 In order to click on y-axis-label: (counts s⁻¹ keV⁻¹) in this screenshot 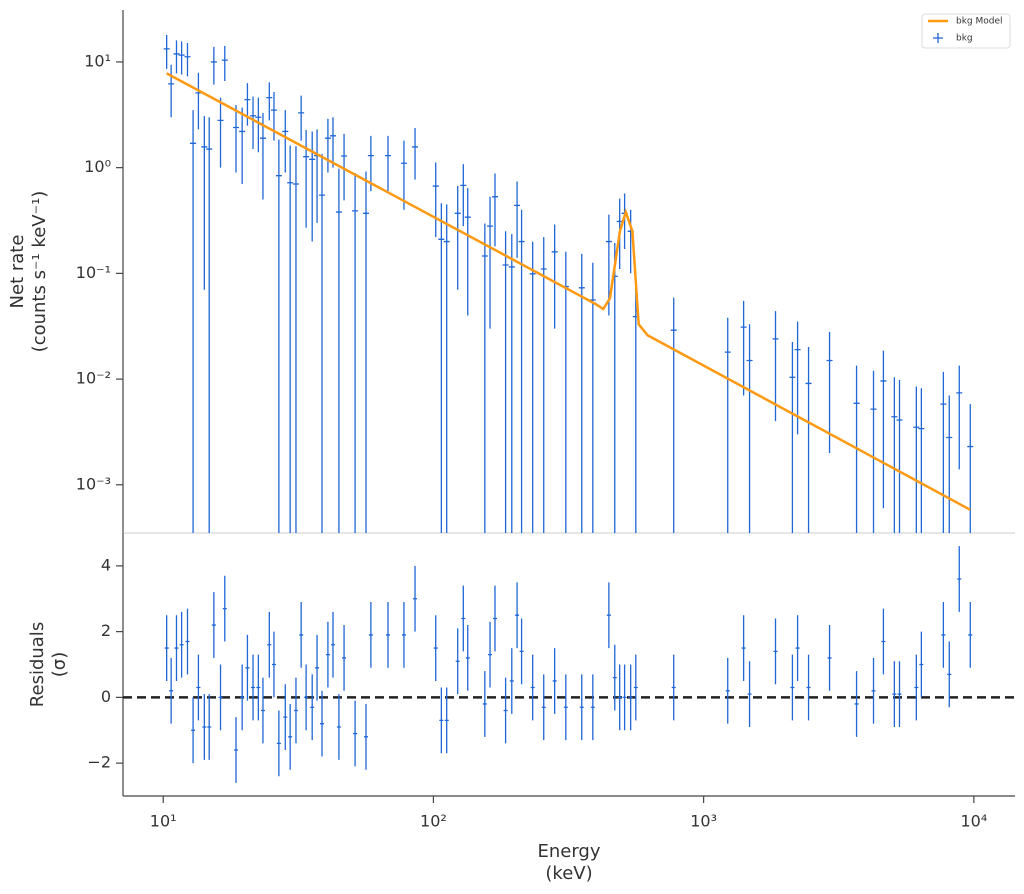, I will do `click(39, 272)`.